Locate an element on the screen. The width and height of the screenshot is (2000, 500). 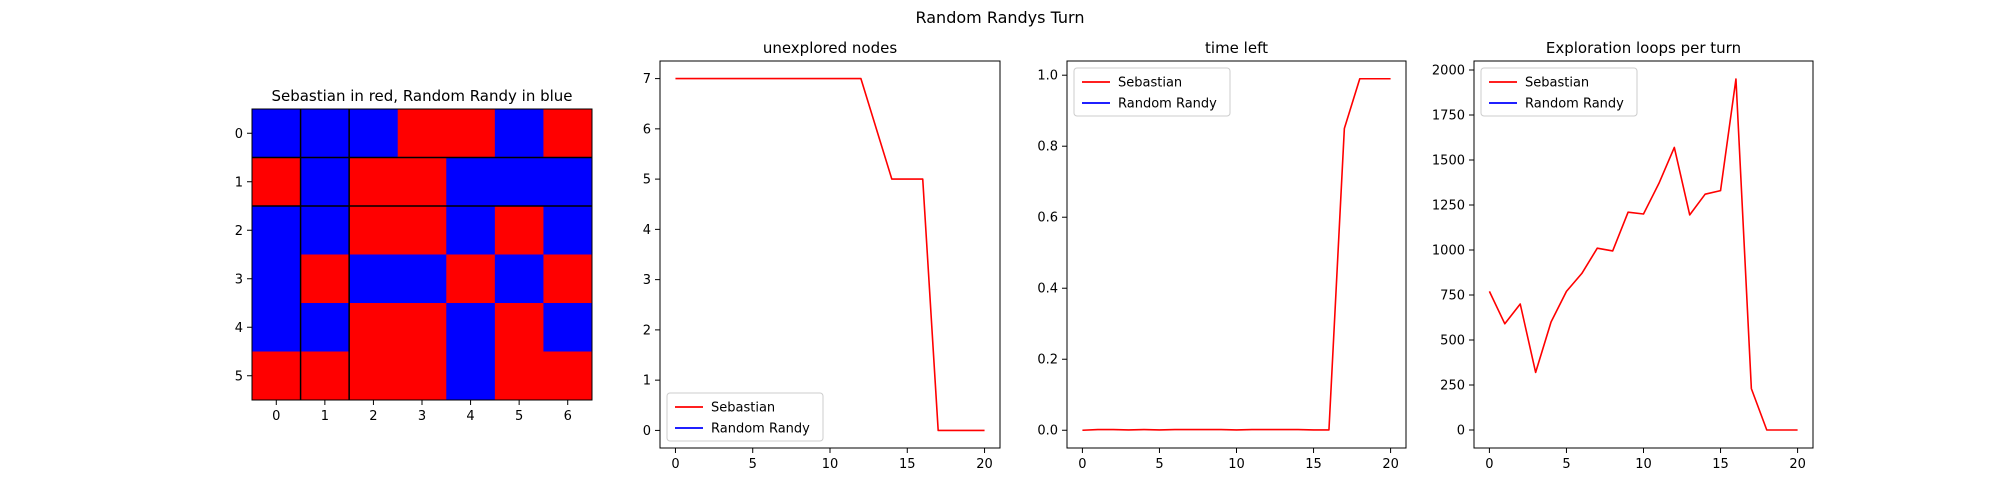
figure-suptitle: Random Randys Turn is located at coordinates (999, 17).